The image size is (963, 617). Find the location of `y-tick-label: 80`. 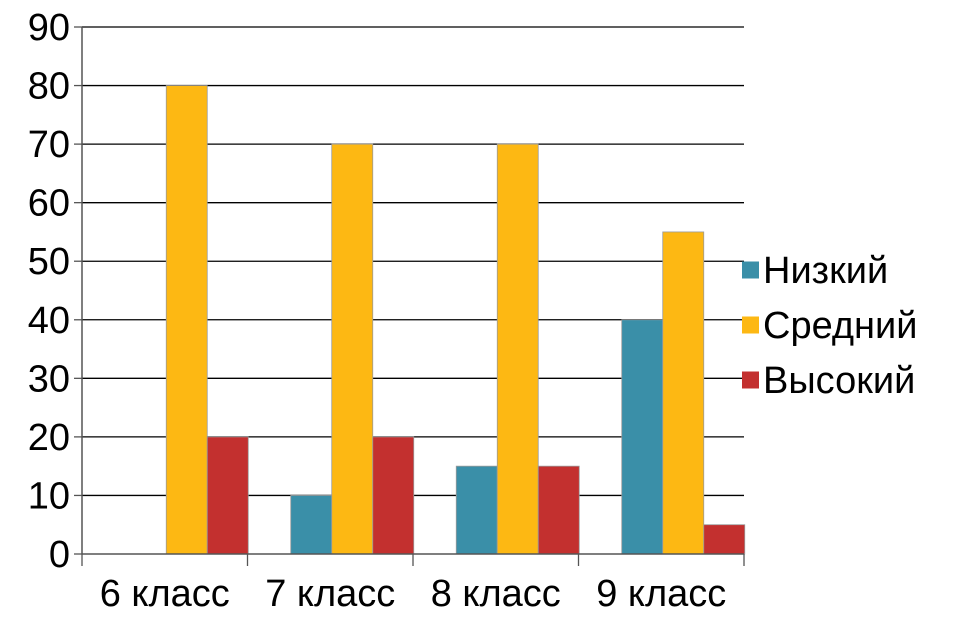

y-tick-label: 80 is located at coordinates (49, 87).